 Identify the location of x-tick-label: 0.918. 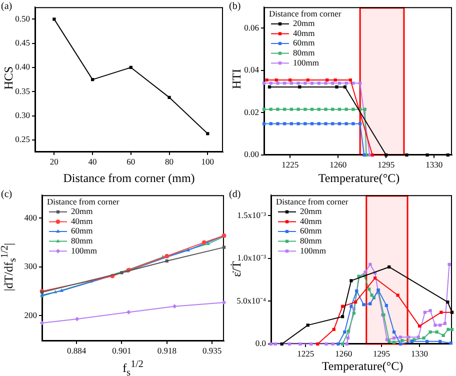
(166, 350).